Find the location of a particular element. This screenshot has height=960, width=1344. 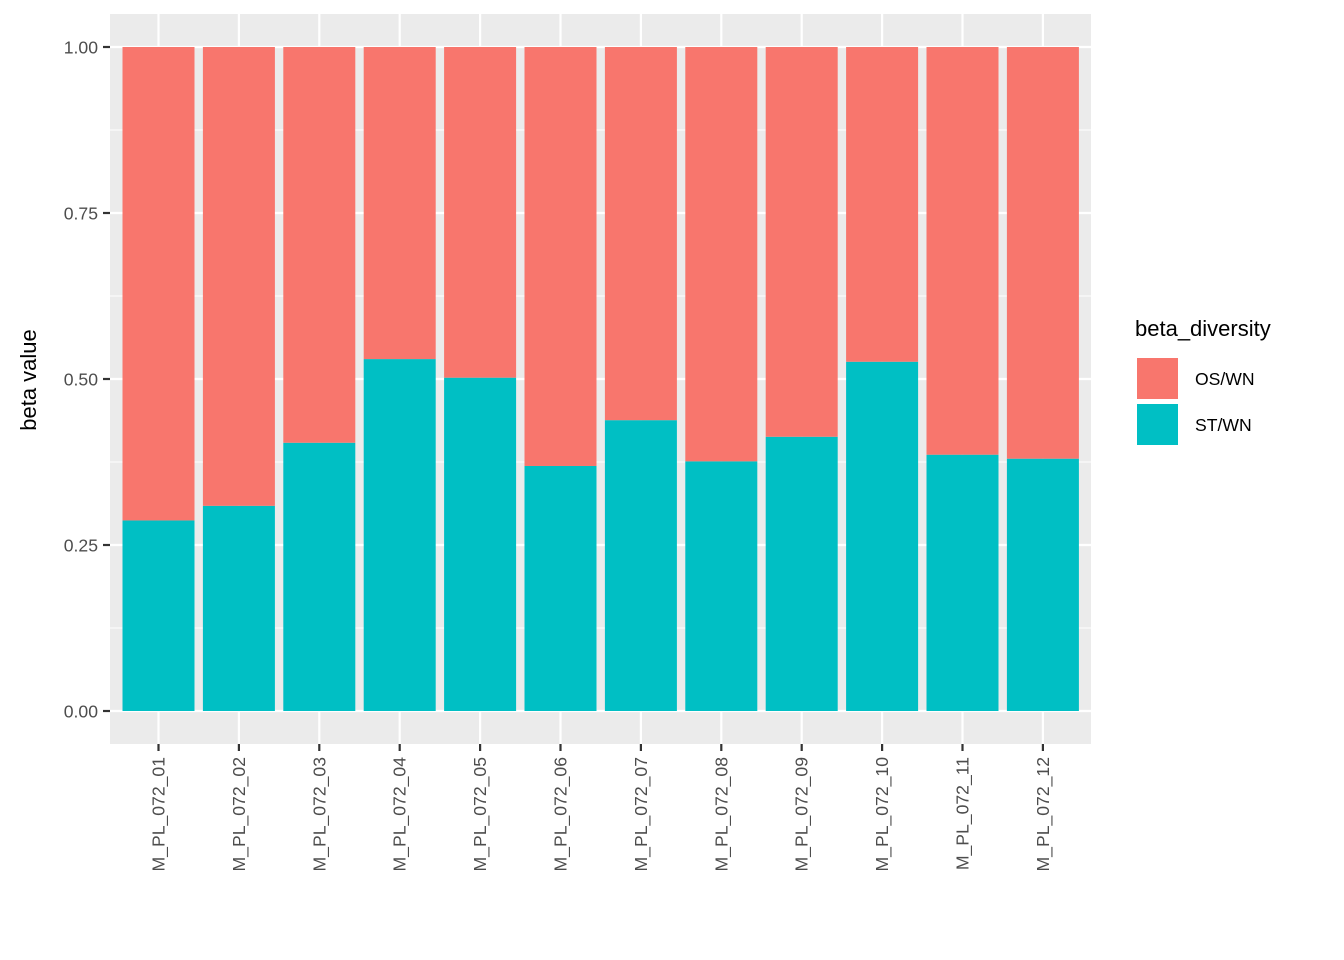

y-tick-label: 0.75 is located at coordinates (81, 214).